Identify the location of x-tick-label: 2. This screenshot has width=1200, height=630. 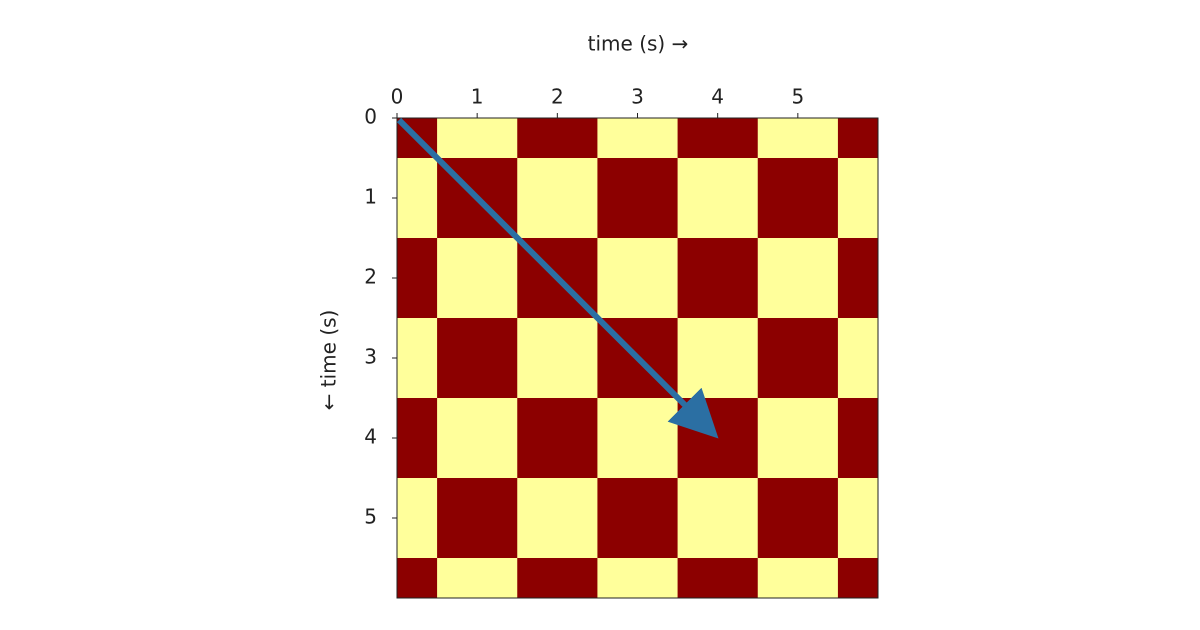
(557, 97).